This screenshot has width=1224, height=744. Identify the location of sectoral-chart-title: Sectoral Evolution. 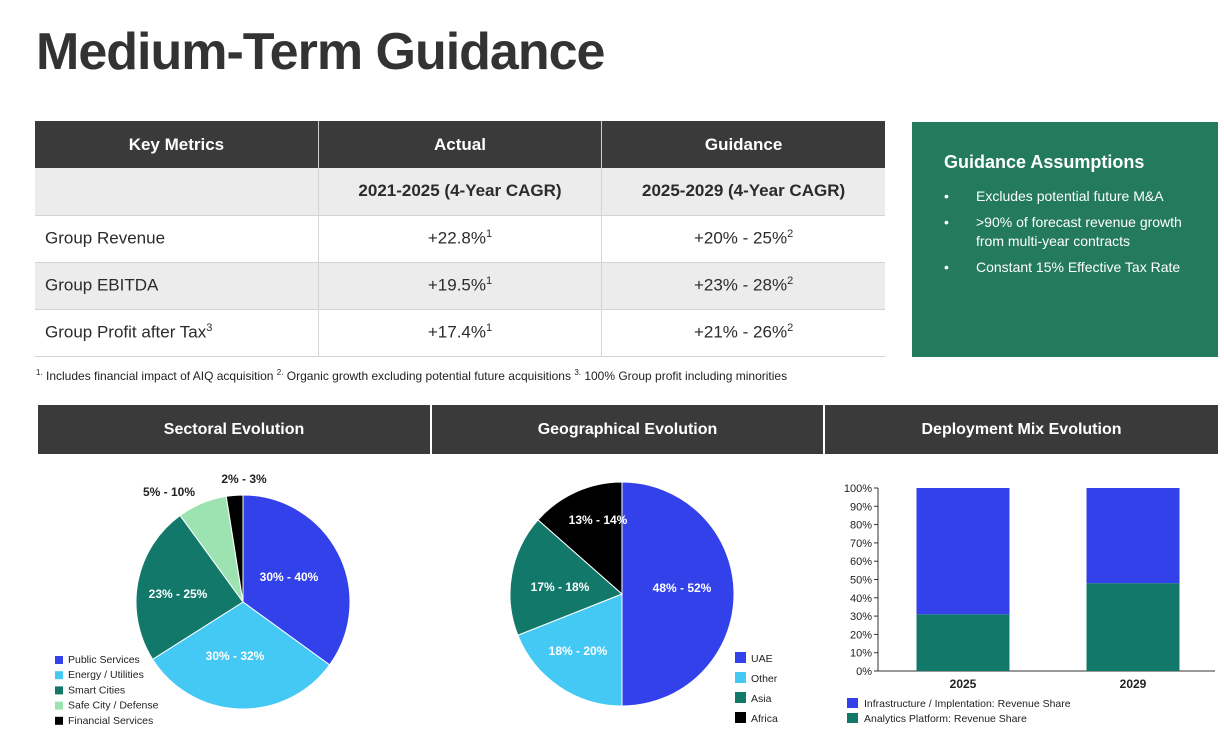
(234, 429).